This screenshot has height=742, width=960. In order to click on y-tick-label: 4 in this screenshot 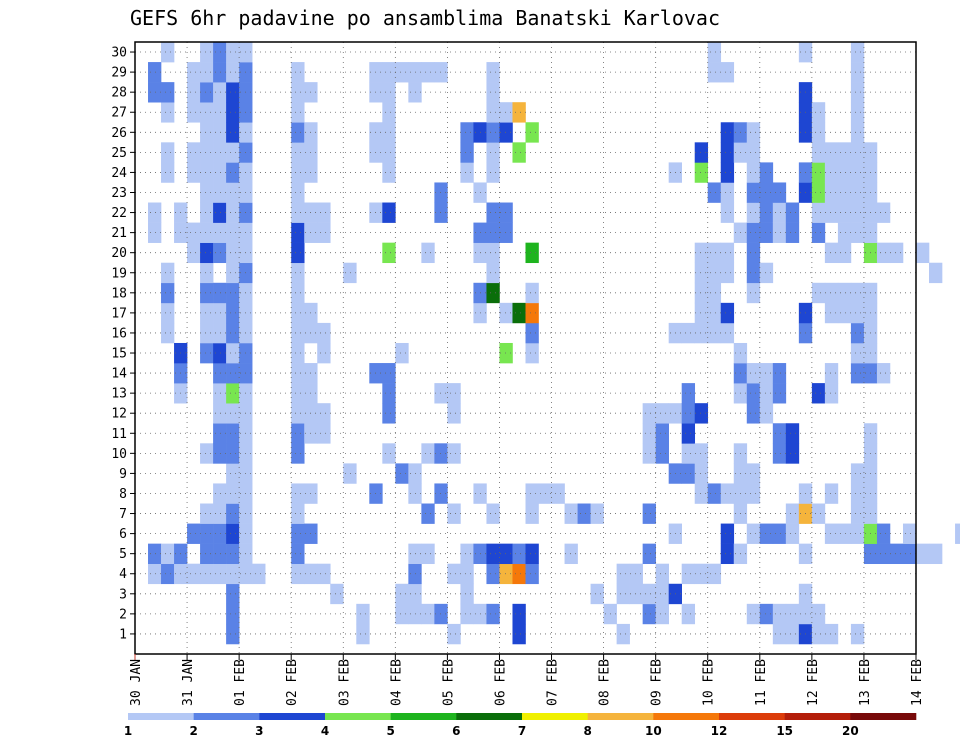, I will do `click(123, 574)`.